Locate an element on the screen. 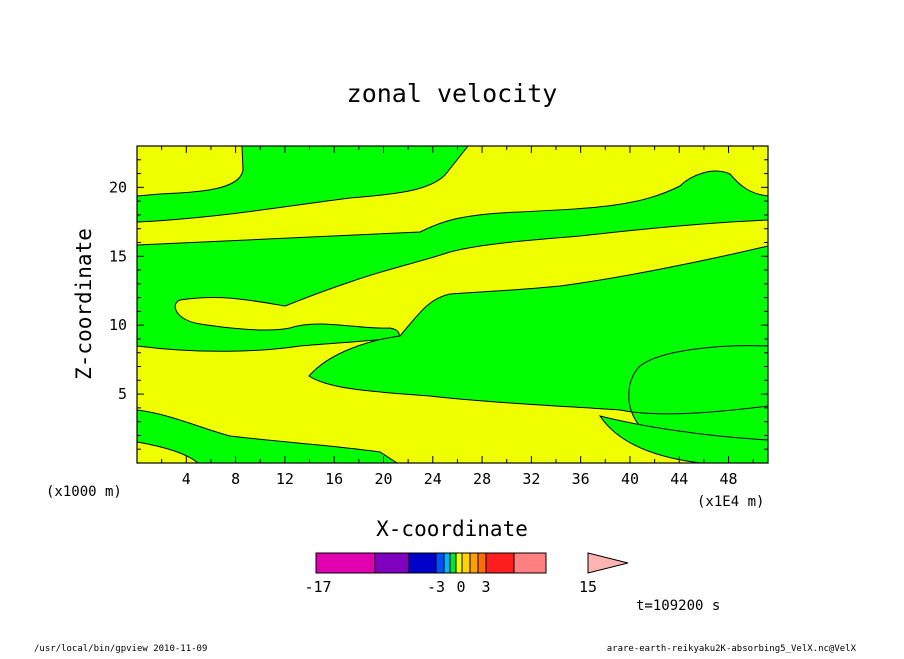 The width and height of the screenshot is (904, 659). x-tick-label: 24 is located at coordinates (433, 479).